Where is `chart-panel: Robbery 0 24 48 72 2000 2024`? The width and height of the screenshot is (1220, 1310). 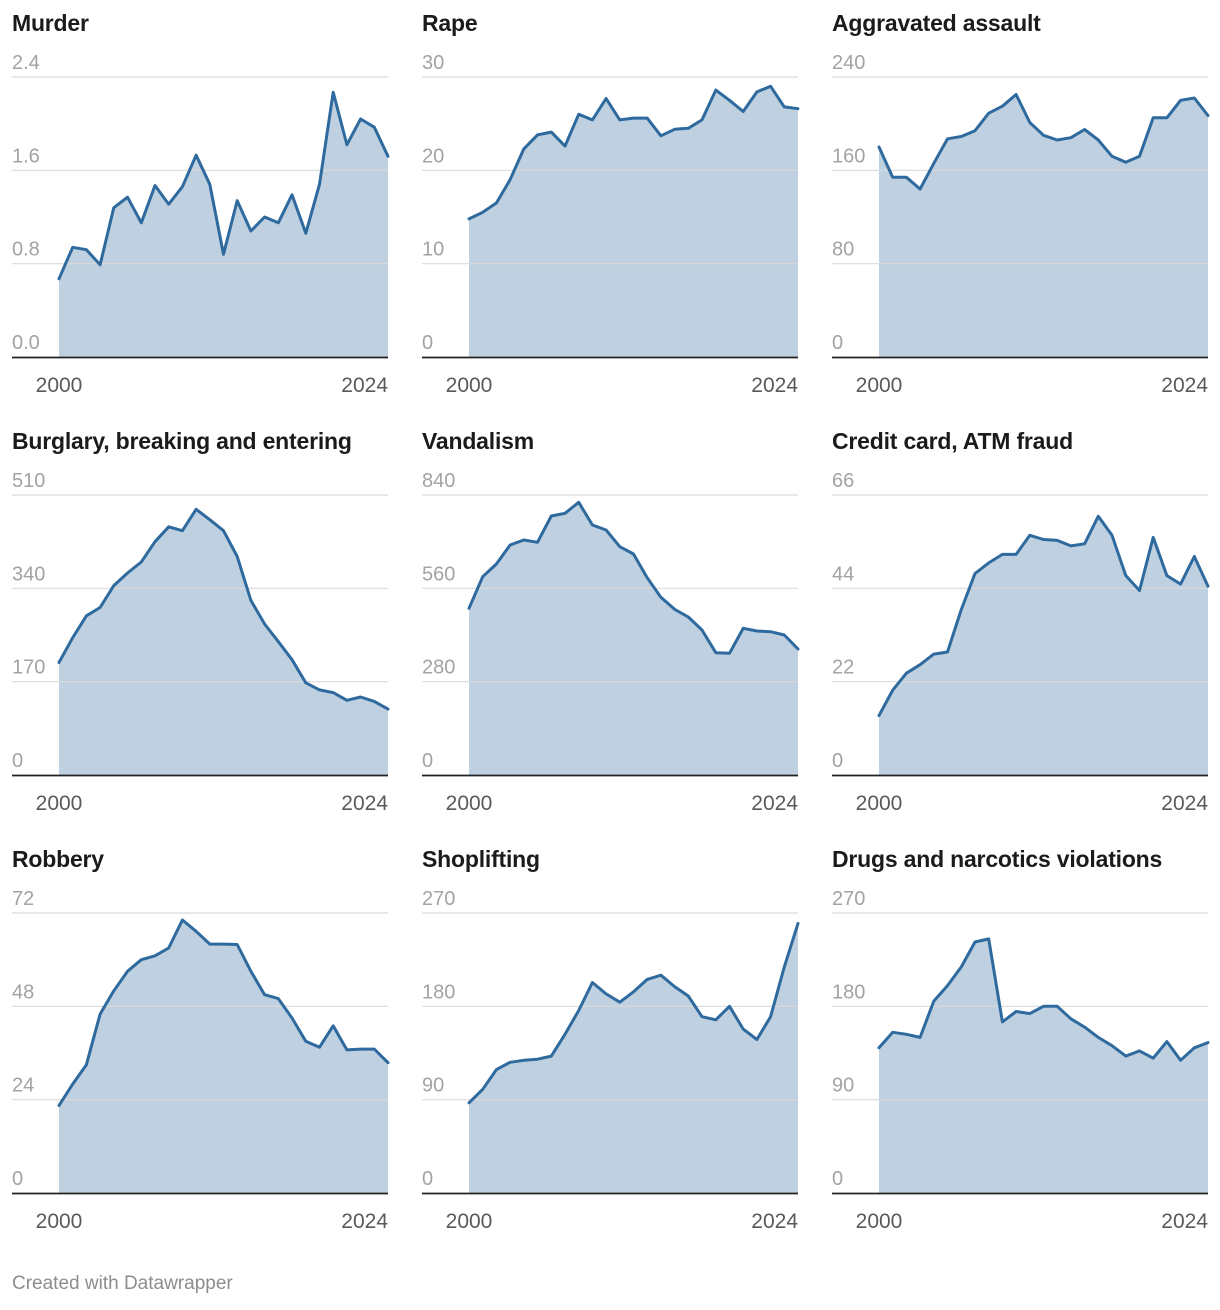
chart-panel: Robbery 0 24 48 72 2000 2024 is located at coordinates (195, 1036).